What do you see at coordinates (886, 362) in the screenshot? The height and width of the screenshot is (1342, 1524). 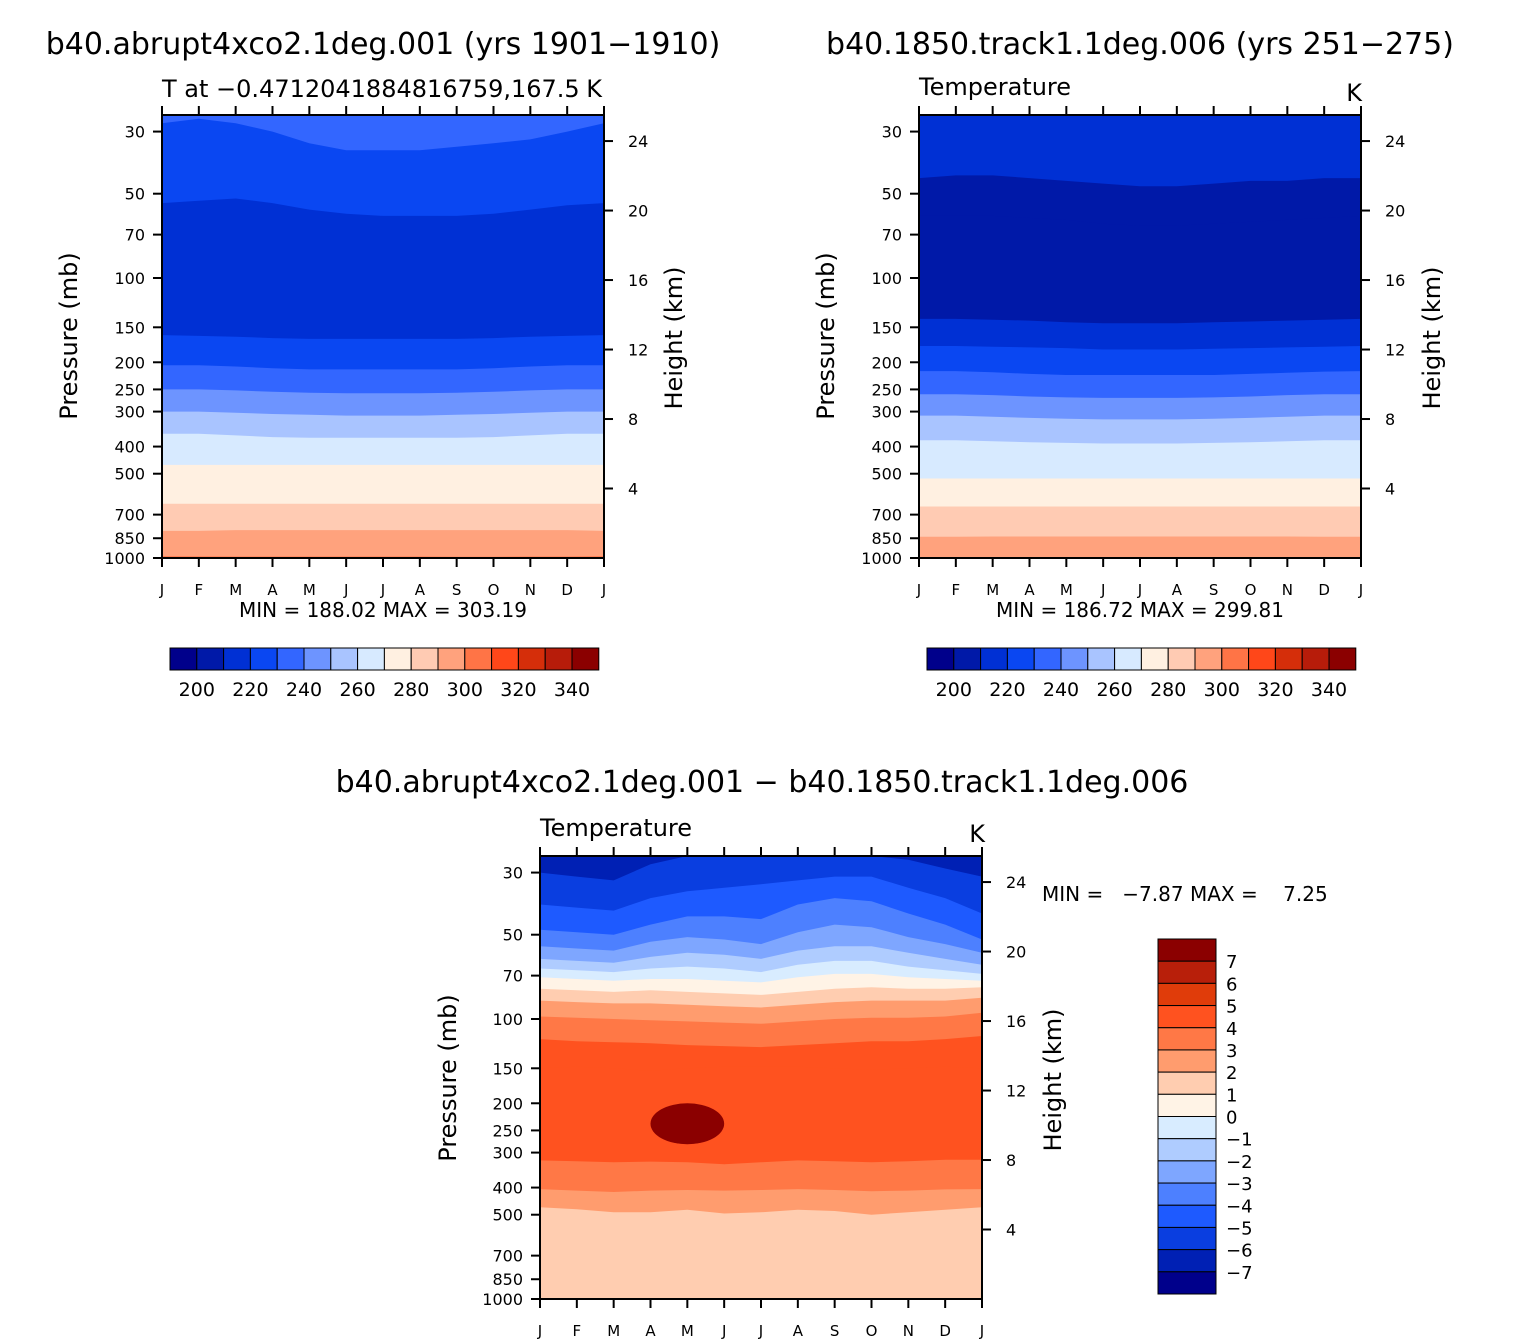 I see `y-tick-label: 200` at bounding box center [886, 362].